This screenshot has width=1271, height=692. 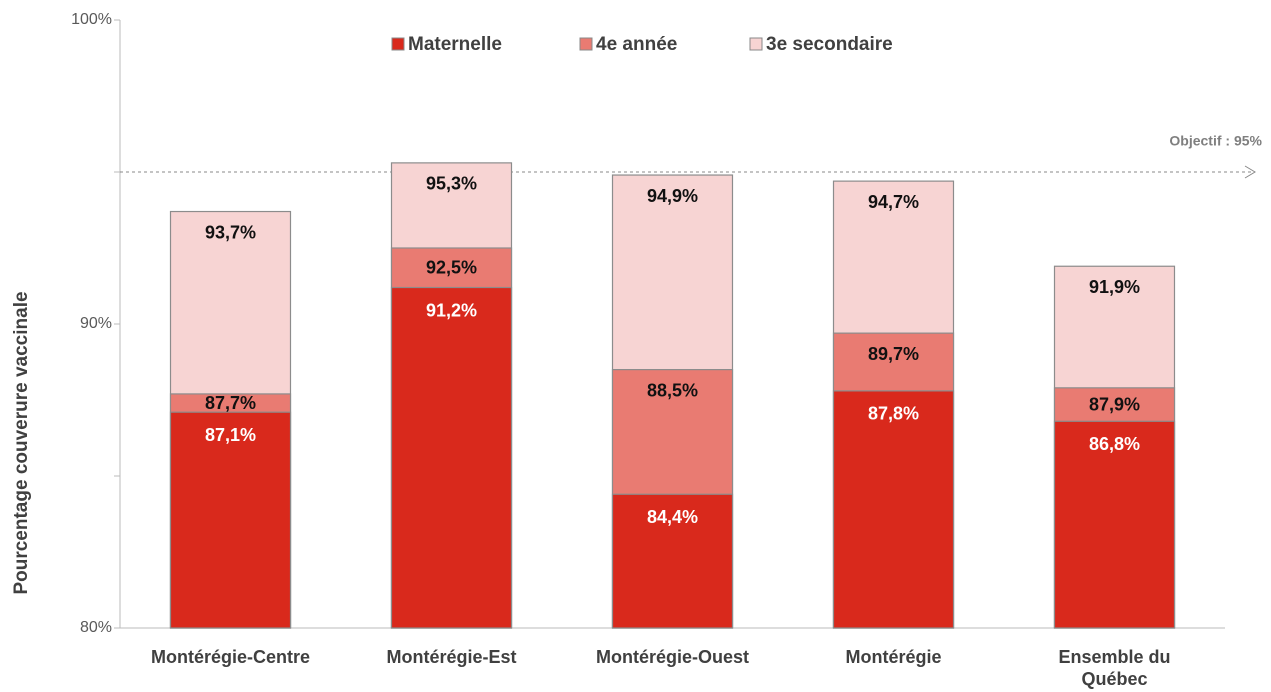 What do you see at coordinates (21, 442) in the screenshot?
I see `y-axis-label: Pourcentage couverure vaccinale` at bounding box center [21, 442].